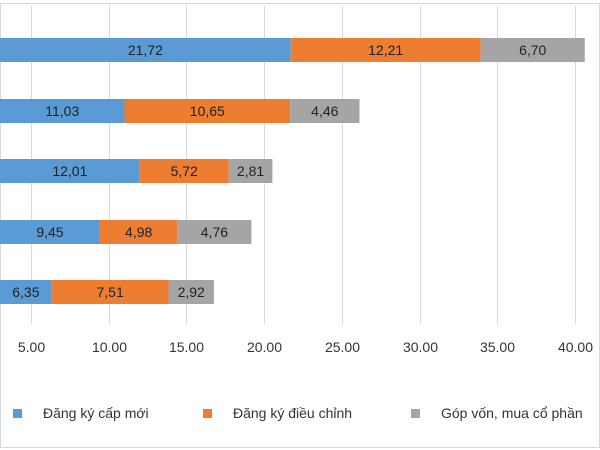 The height and width of the screenshot is (450, 600). Describe the element at coordinates (186, 347) in the screenshot. I see `x-tick-label: 15.00` at that location.